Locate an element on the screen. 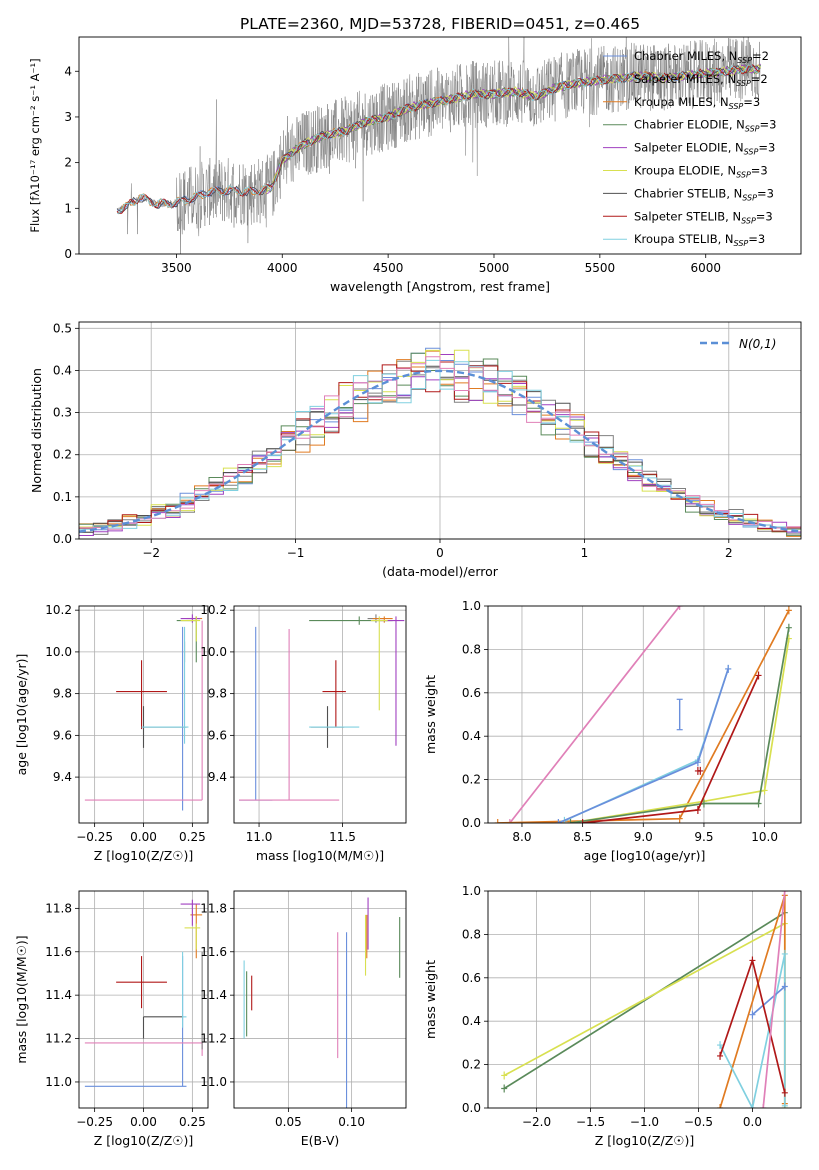 The image size is (819, 1170). legend-label: Salpeter MILES, NSSP=2 is located at coordinates (701, 80).